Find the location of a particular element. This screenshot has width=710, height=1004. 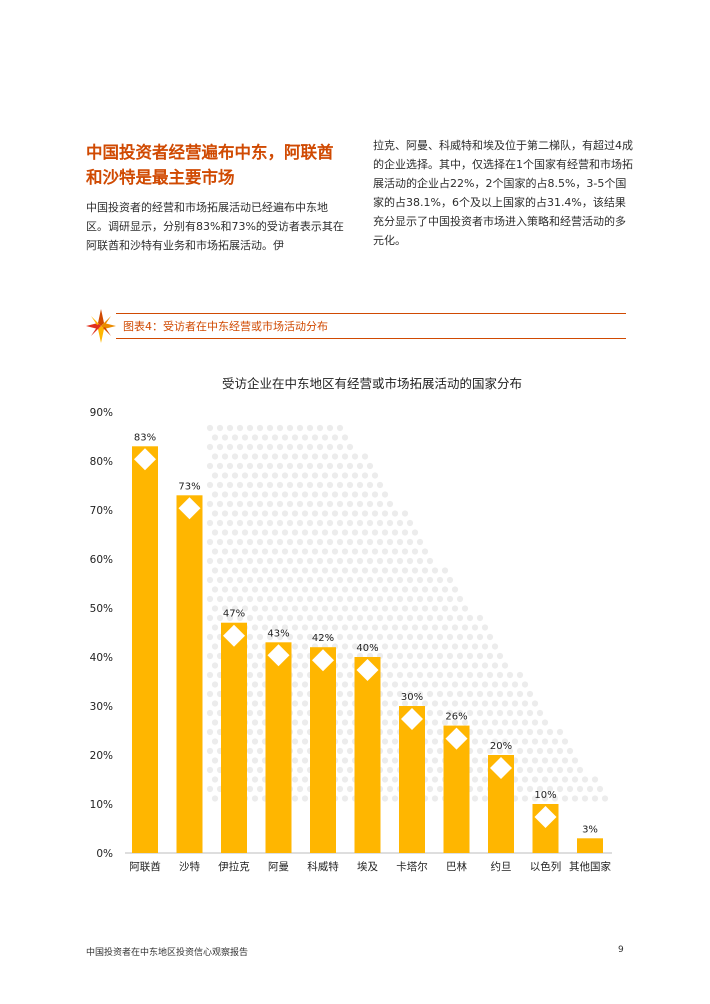

y-tick-label: 20% is located at coordinates (101, 756).